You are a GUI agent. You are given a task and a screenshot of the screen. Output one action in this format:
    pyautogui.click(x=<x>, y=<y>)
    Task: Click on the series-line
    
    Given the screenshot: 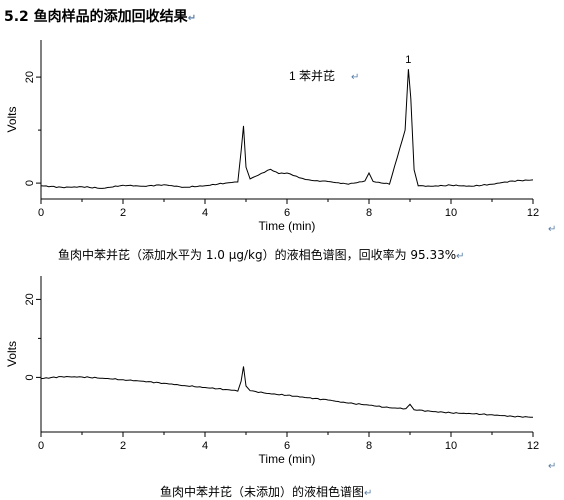 What is the action you would take?
    pyautogui.click(x=286, y=392)
    